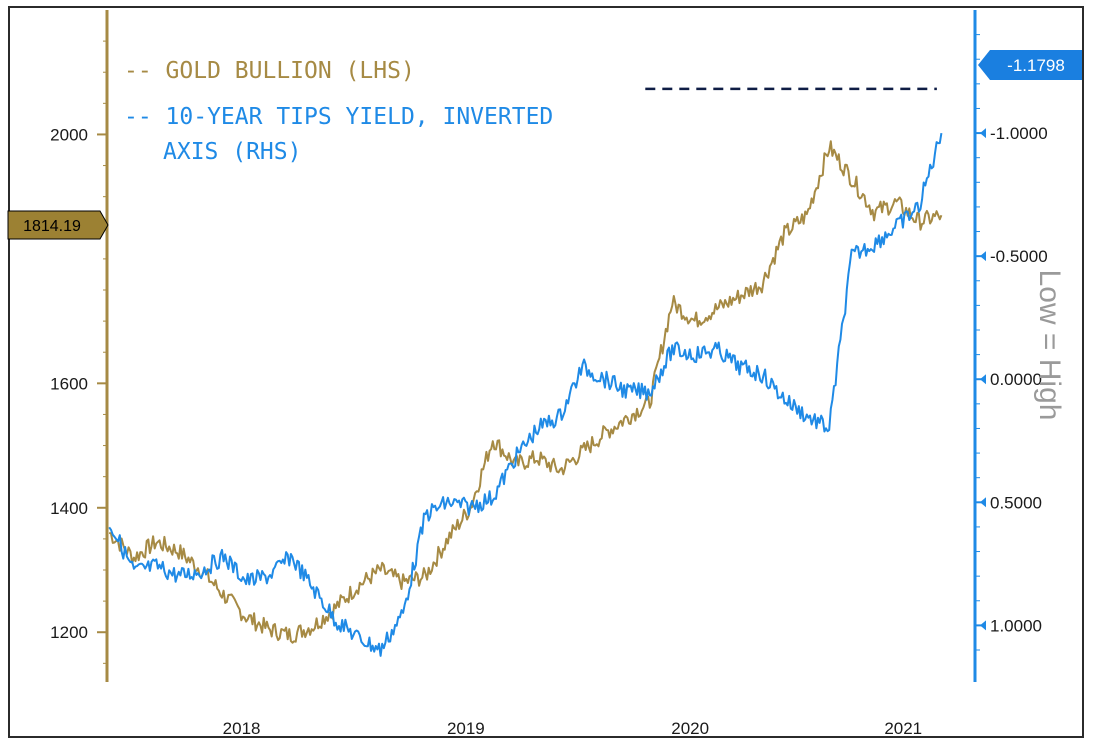 This screenshot has height=748, width=1100. What do you see at coordinates (69, 134) in the screenshot?
I see `left-tick-label: 2000` at bounding box center [69, 134].